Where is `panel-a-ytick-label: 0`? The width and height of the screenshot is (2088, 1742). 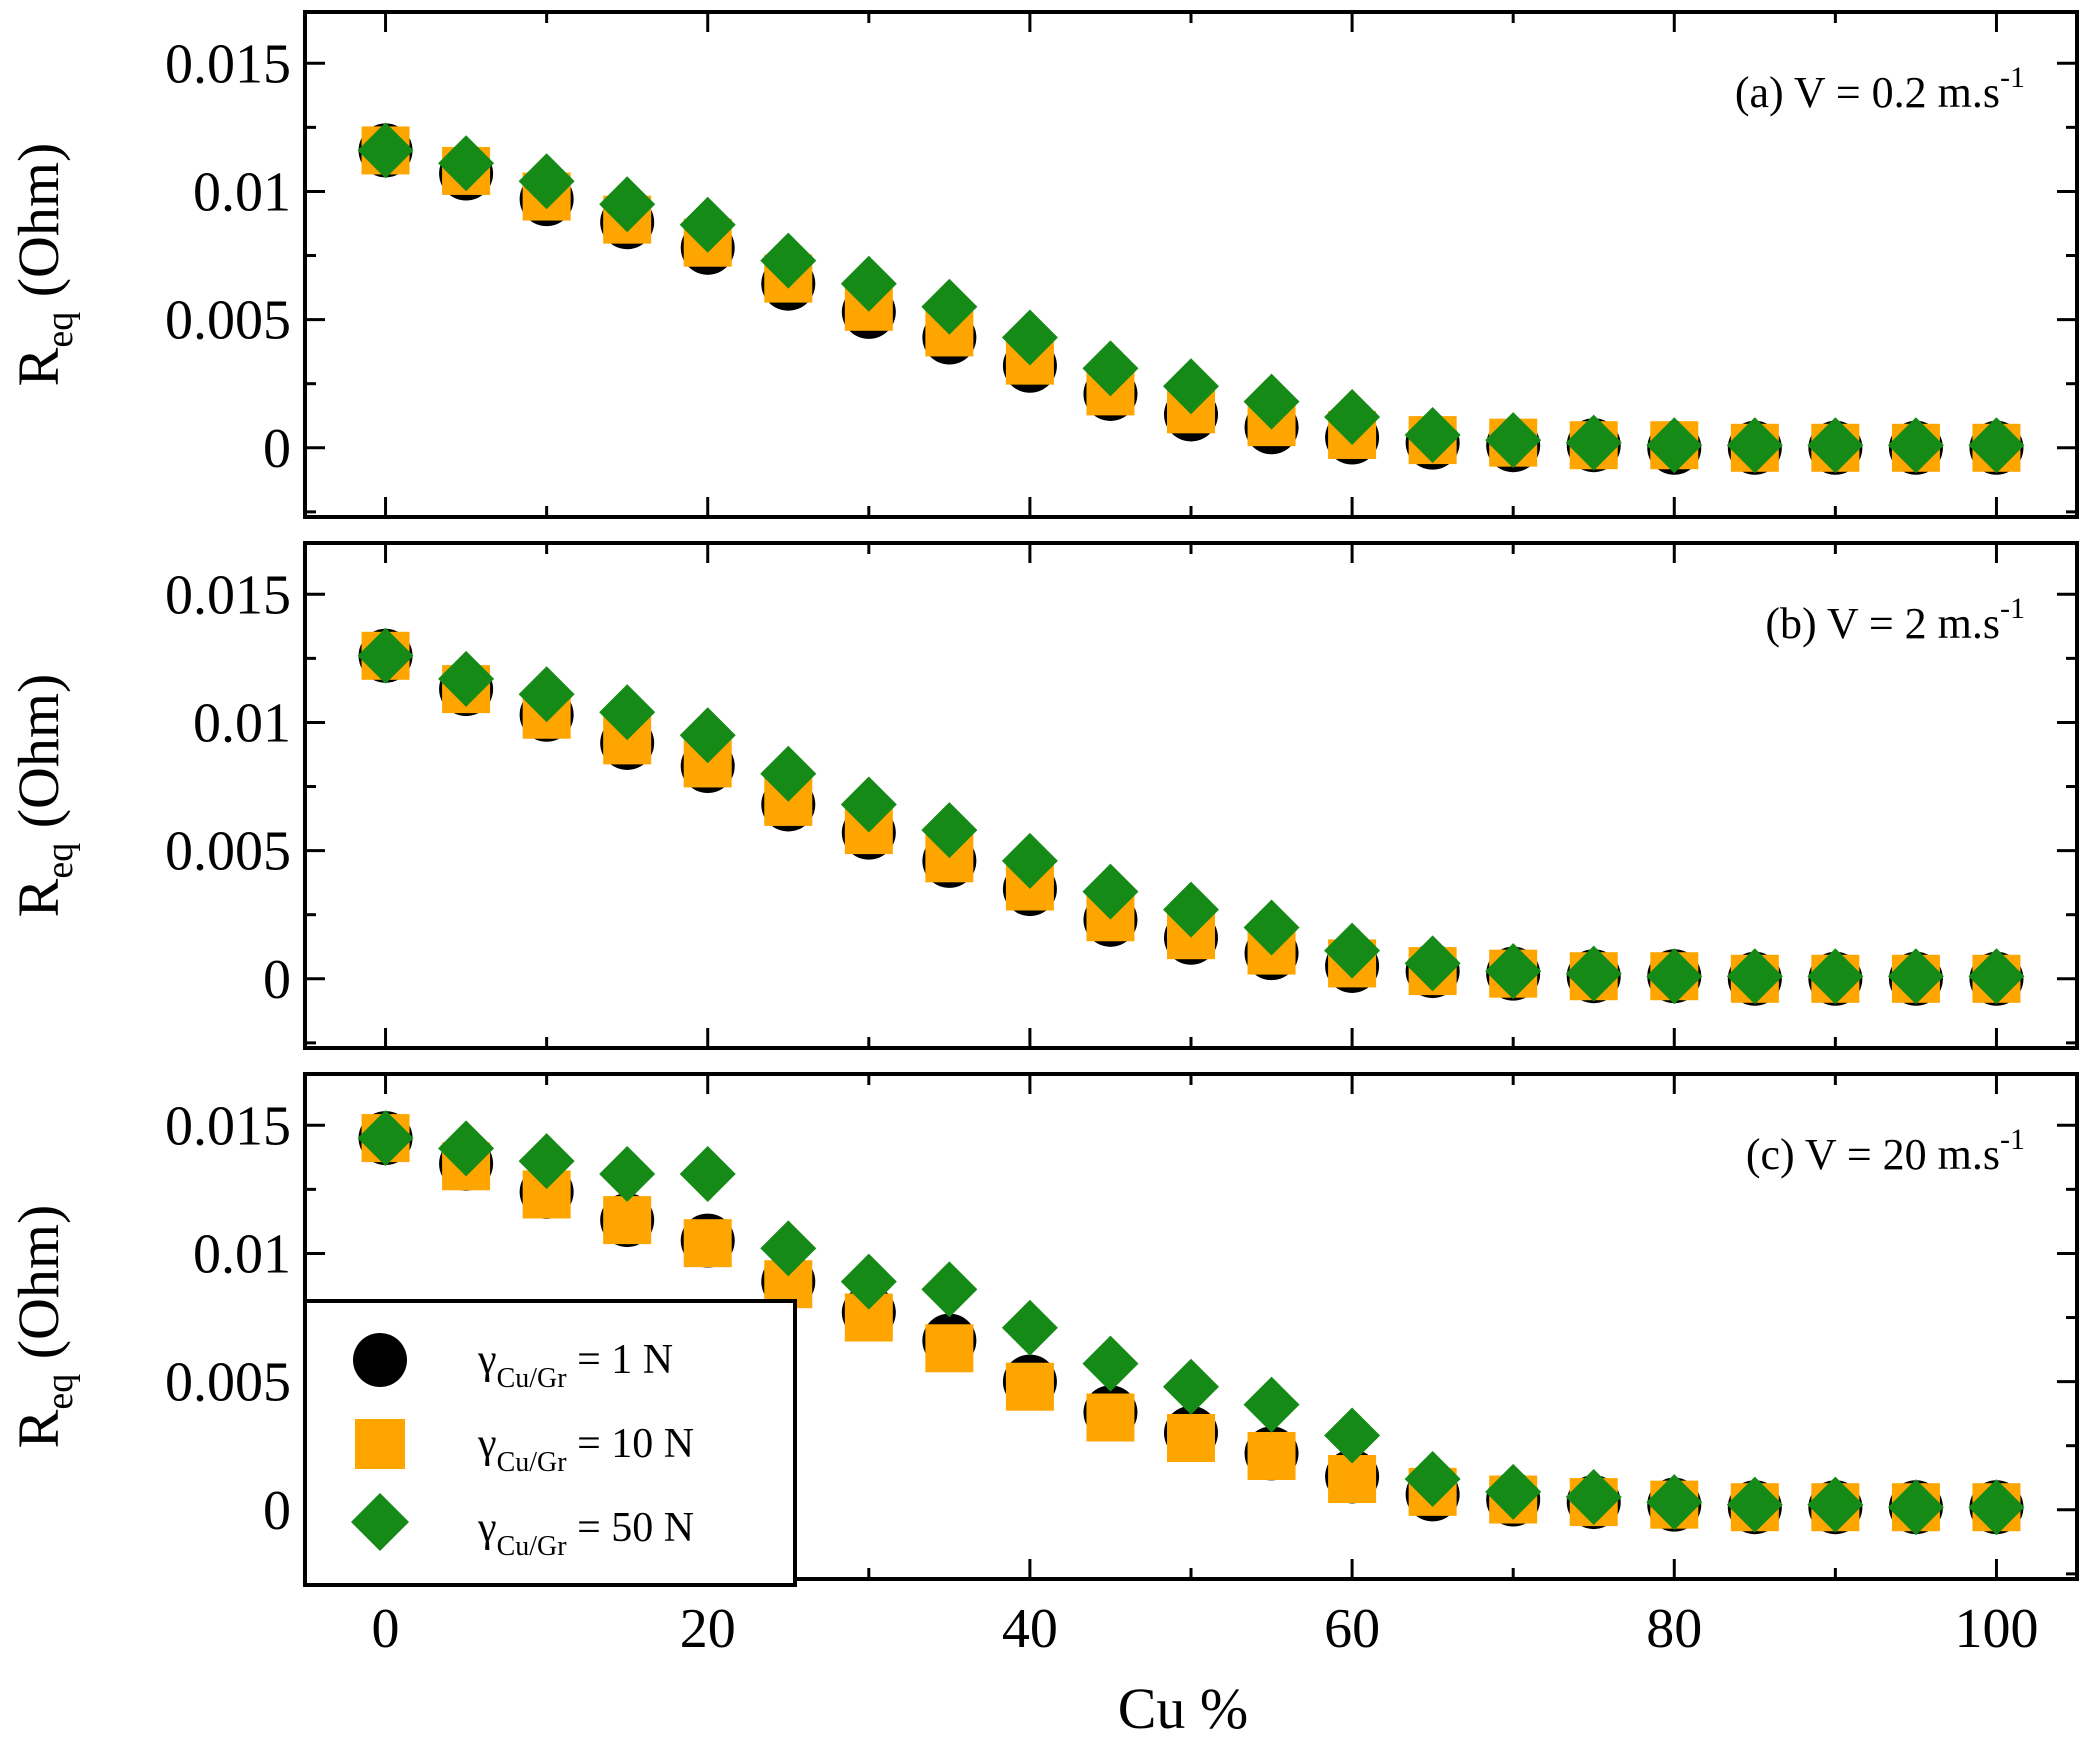 panel-a-ytick-label: 0 is located at coordinates (277, 449).